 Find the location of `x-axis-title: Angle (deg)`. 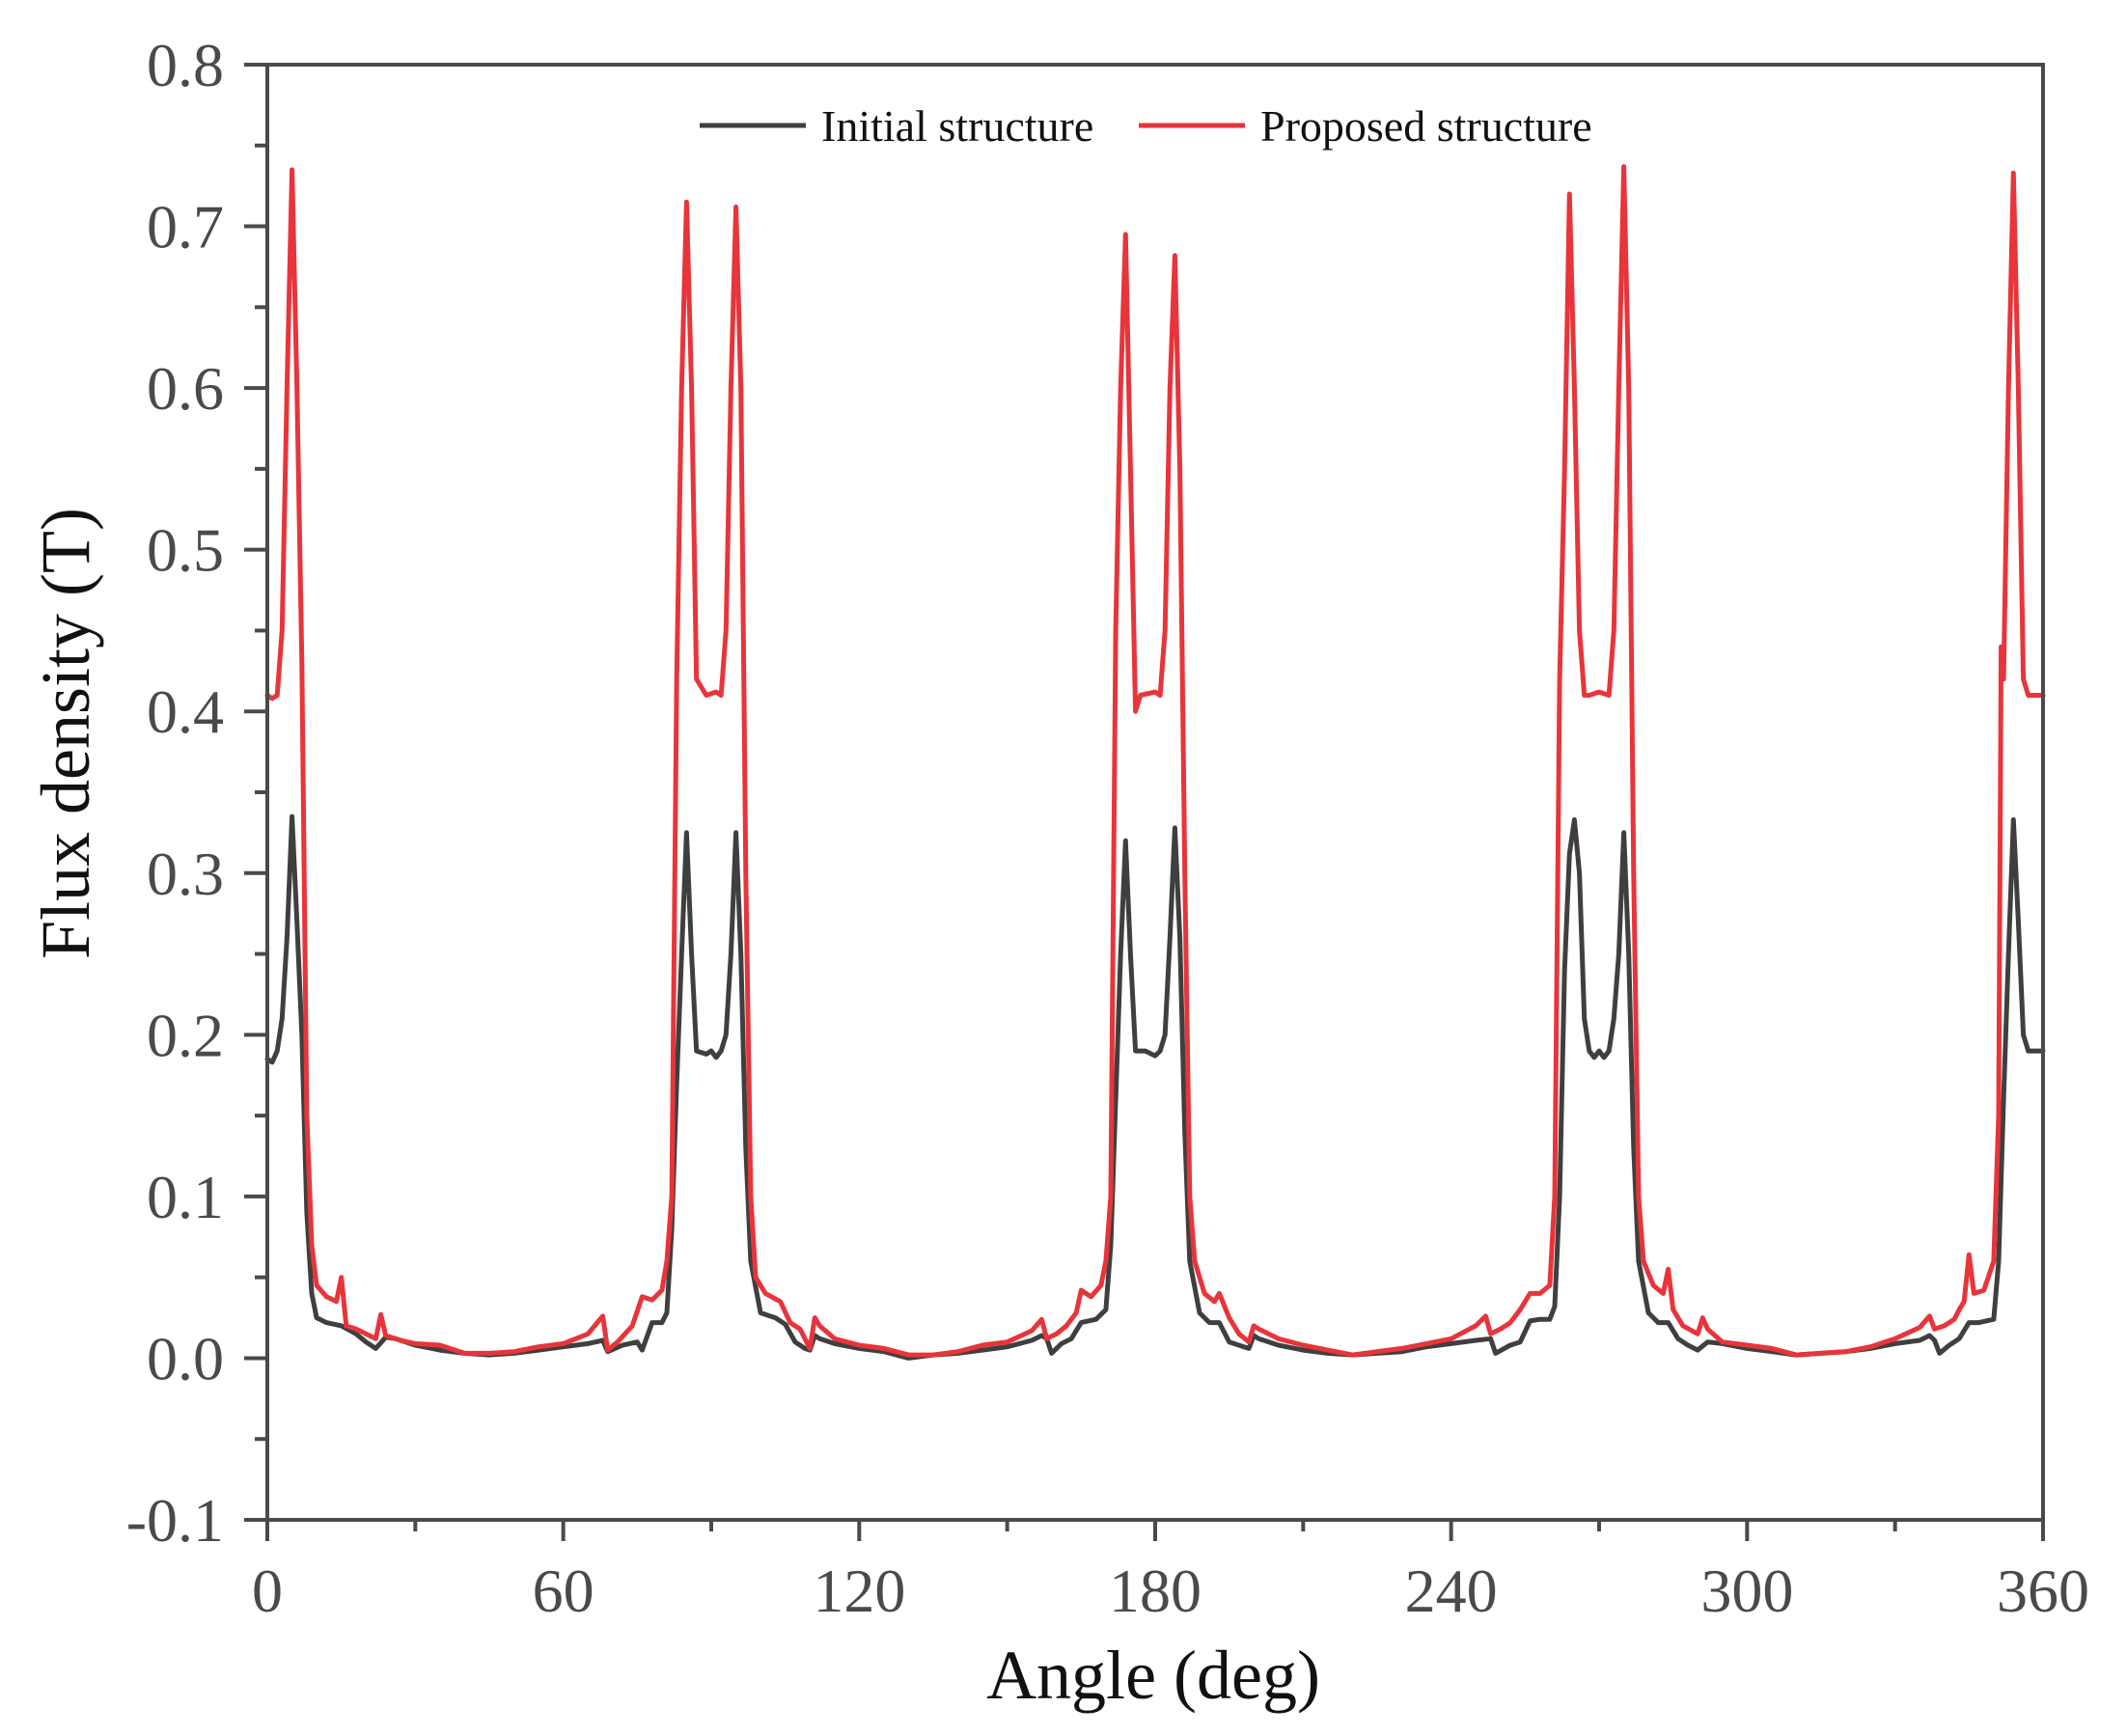

x-axis-title: Angle (deg) is located at coordinates (1153, 1676).